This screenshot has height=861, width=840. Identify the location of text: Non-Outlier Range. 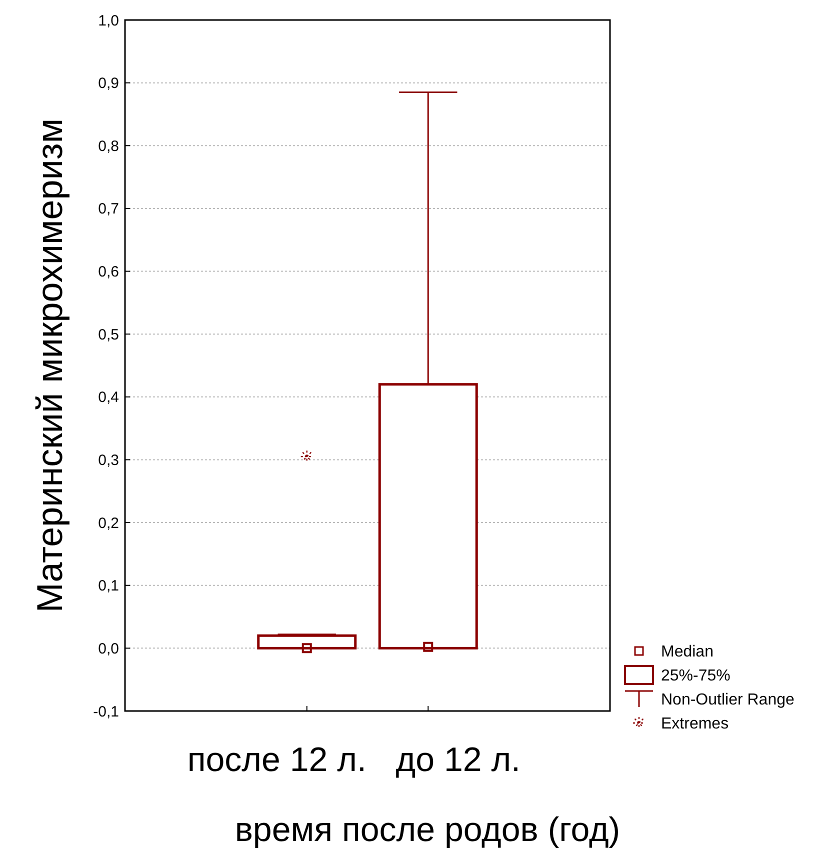
(727, 700).